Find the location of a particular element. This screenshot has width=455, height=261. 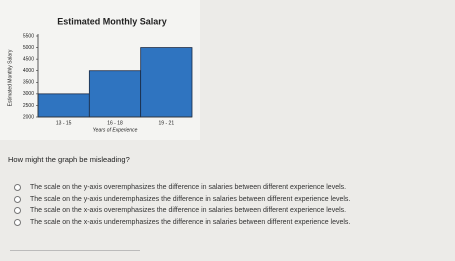

y-tick-label: 3500 is located at coordinates (28, 83).